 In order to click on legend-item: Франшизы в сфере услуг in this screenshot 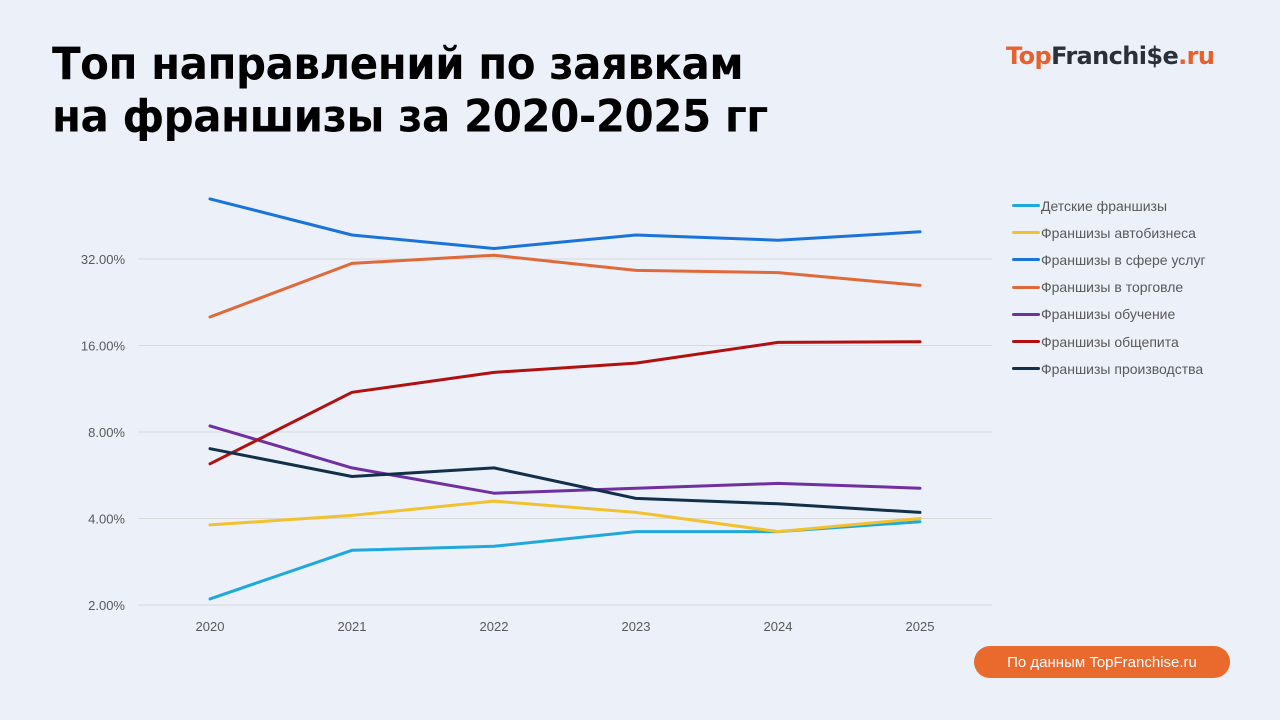, I will do `click(1109, 259)`.